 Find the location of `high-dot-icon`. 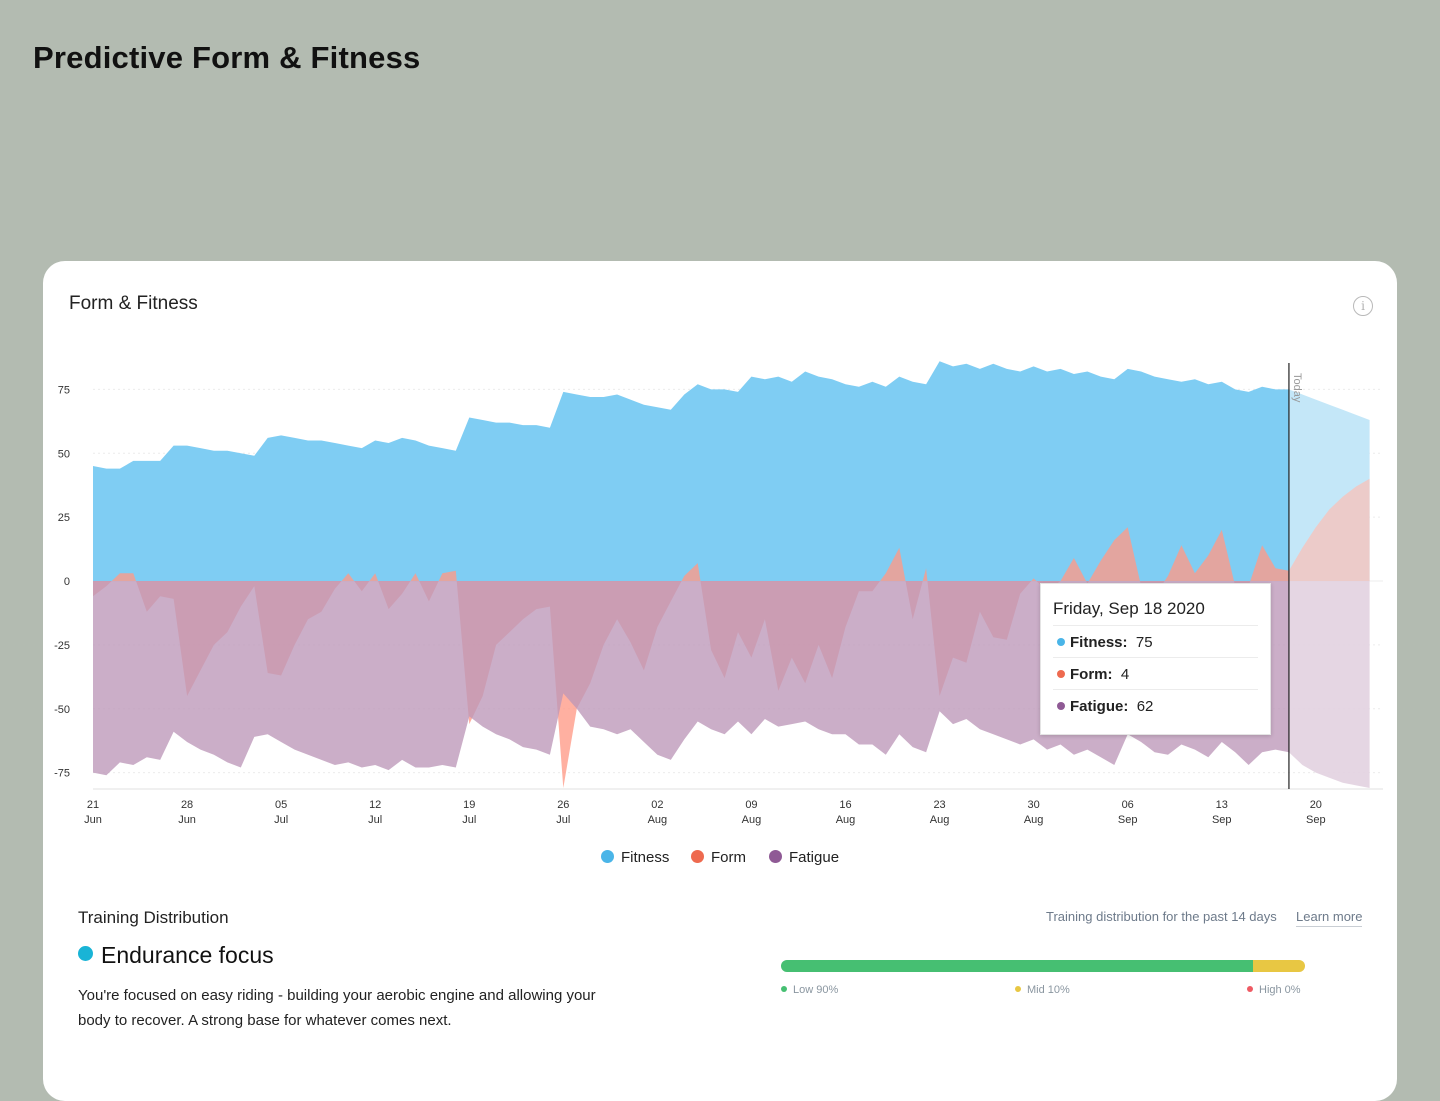

high-dot-icon is located at coordinates (1250, 989).